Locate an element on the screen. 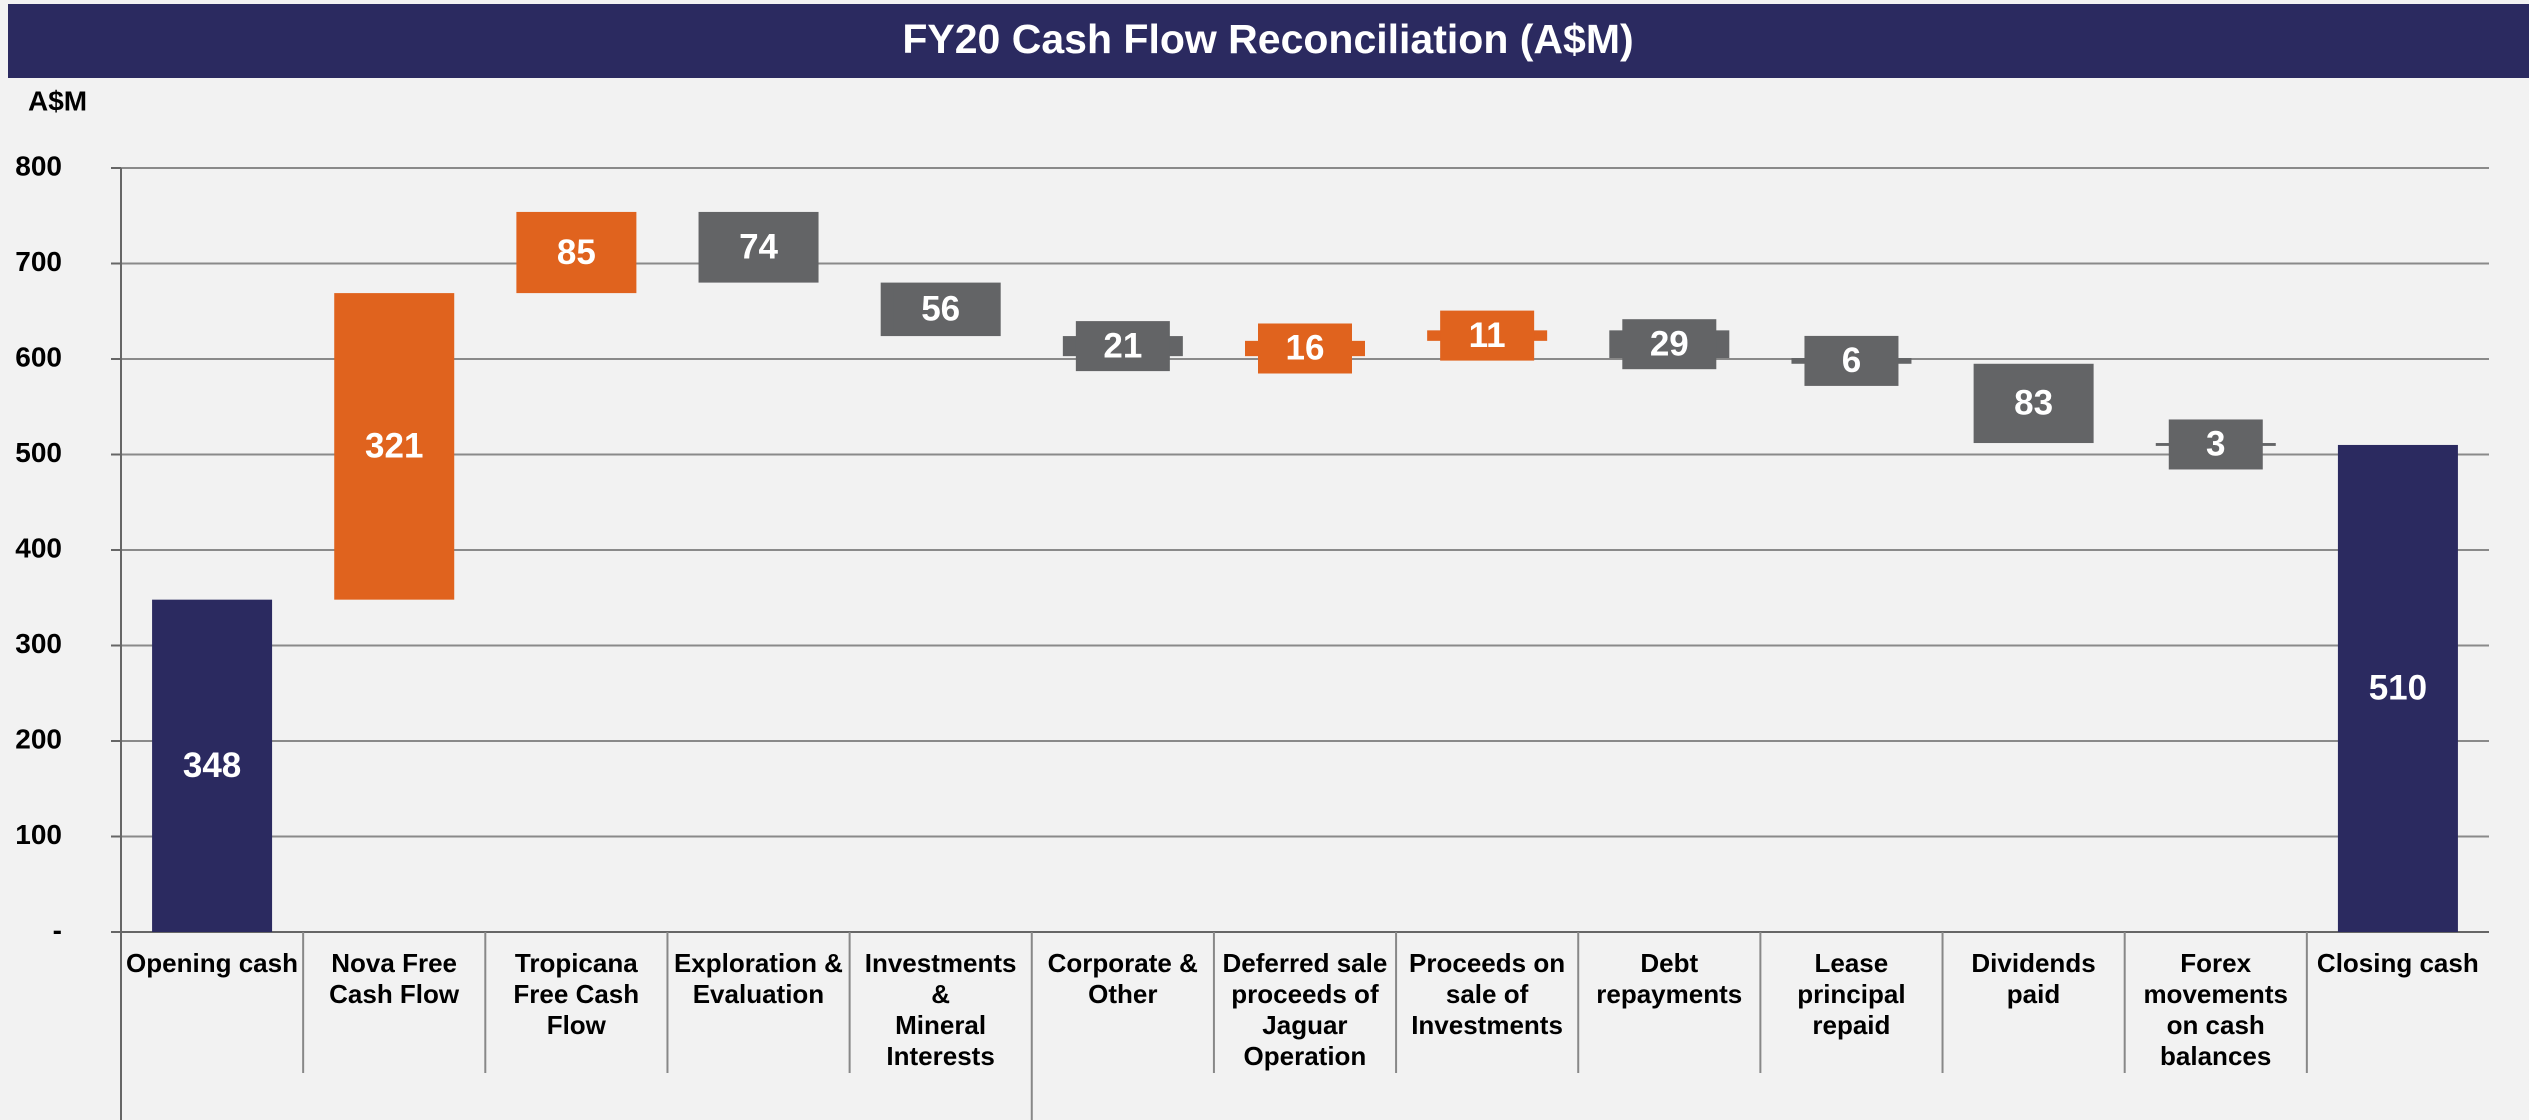 The image size is (2529, 1120). value-label: 11 is located at coordinates (1487, 335).